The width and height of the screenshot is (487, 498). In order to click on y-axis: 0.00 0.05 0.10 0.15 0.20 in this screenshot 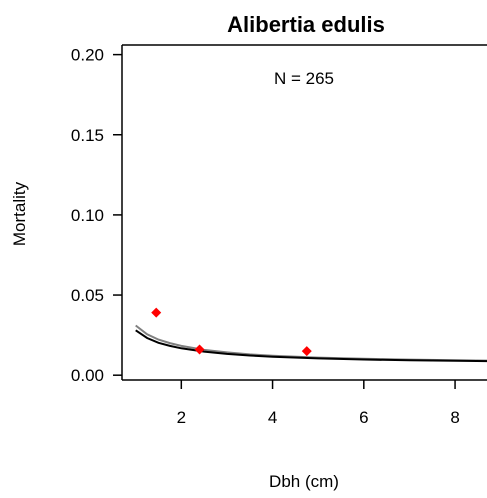, I will do `click(96, 215)`.